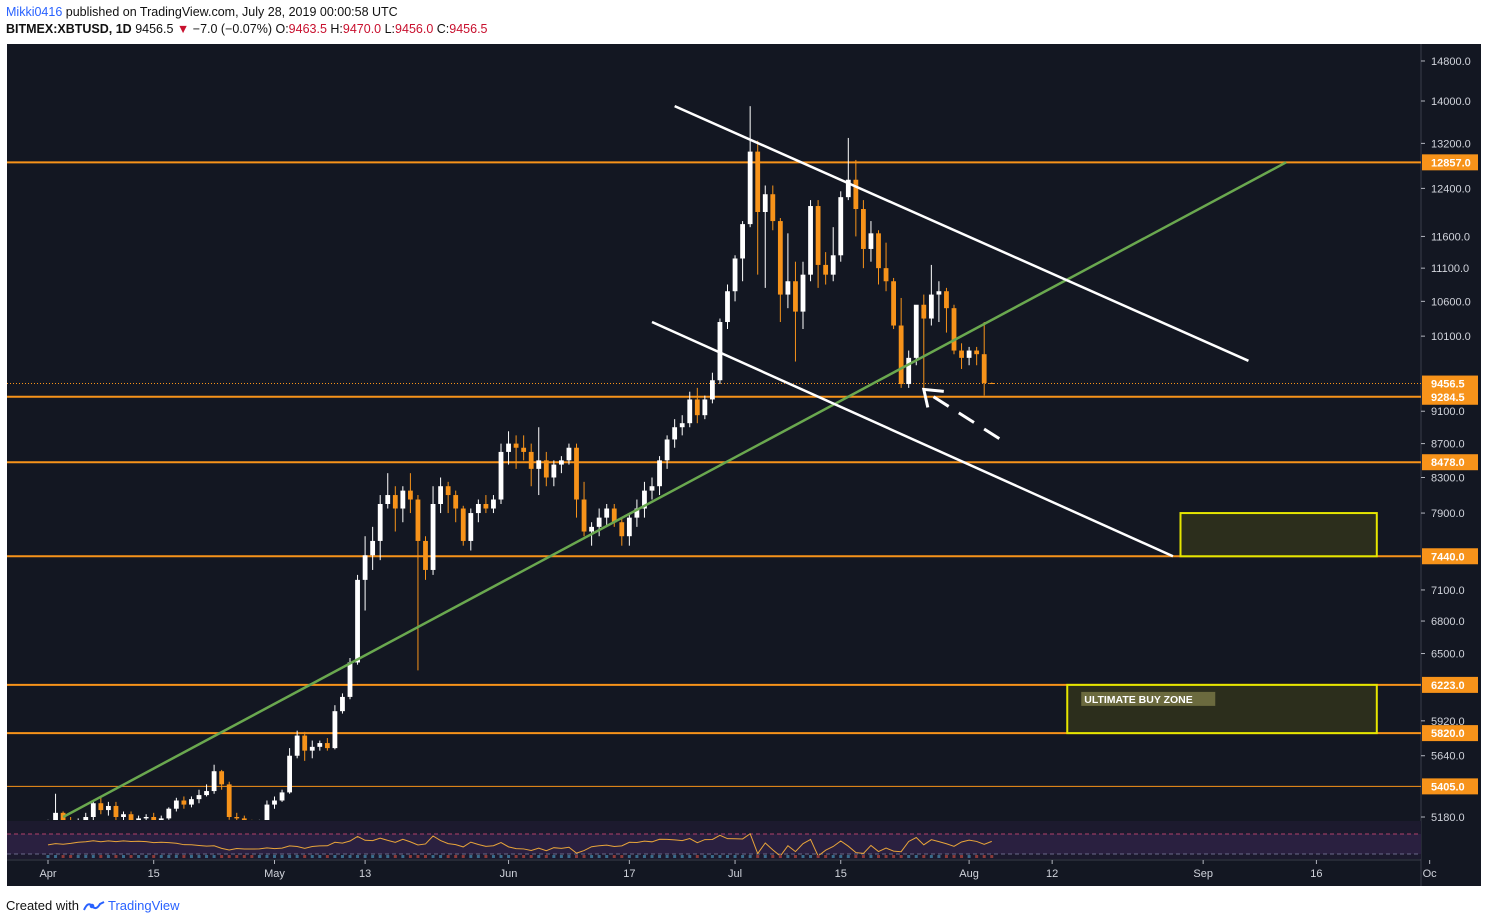 The height and width of the screenshot is (924, 1490). What do you see at coordinates (131, 905) in the screenshot?
I see `tradingview-brand: TradingView` at bounding box center [131, 905].